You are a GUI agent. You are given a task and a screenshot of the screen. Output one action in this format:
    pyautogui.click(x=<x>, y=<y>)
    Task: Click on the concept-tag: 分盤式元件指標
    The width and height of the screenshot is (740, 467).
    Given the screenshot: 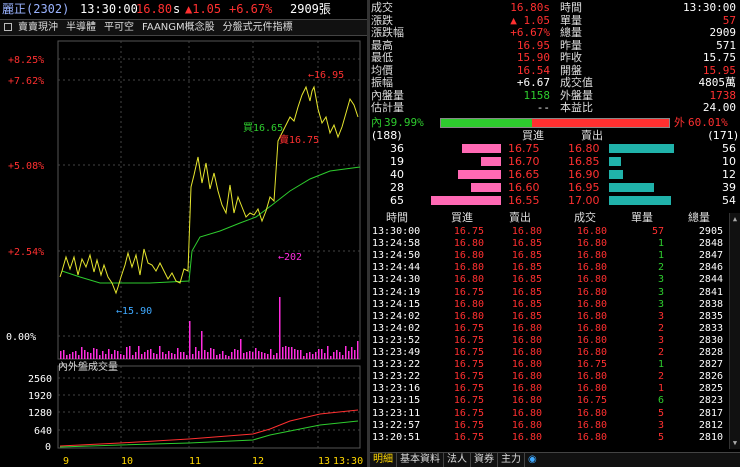 What is the action you would take?
    pyautogui.click(x=257, y=27)
    